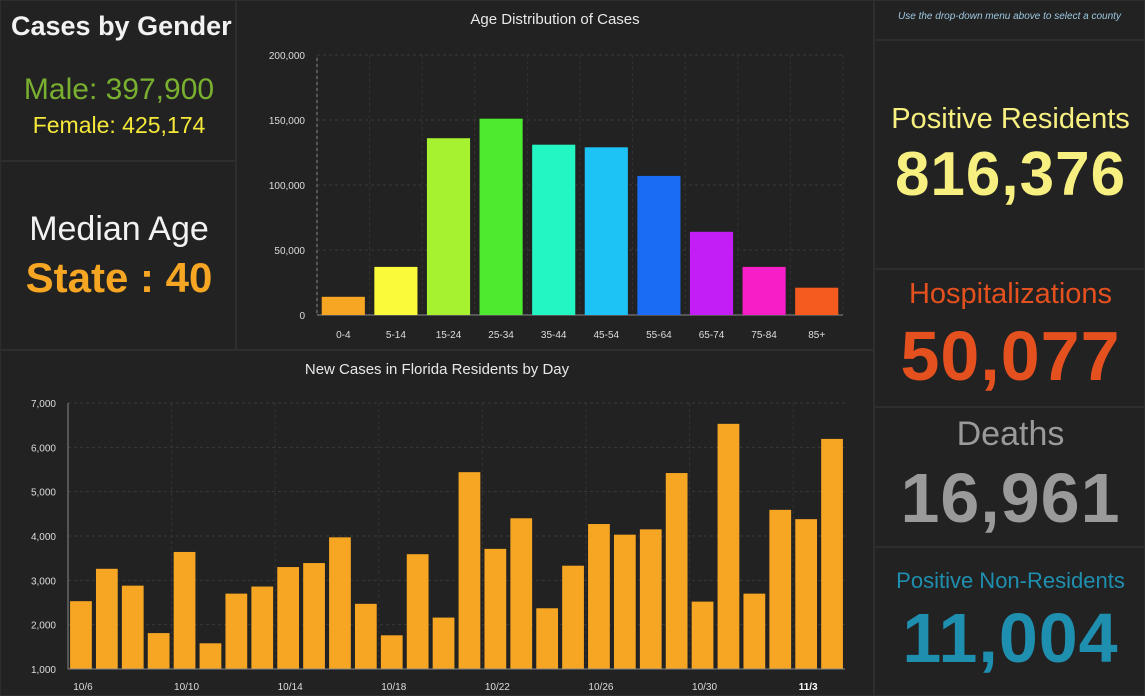  I want to click on positive-residents-panel: Positive Residents 816,376, so click(1009, 154).